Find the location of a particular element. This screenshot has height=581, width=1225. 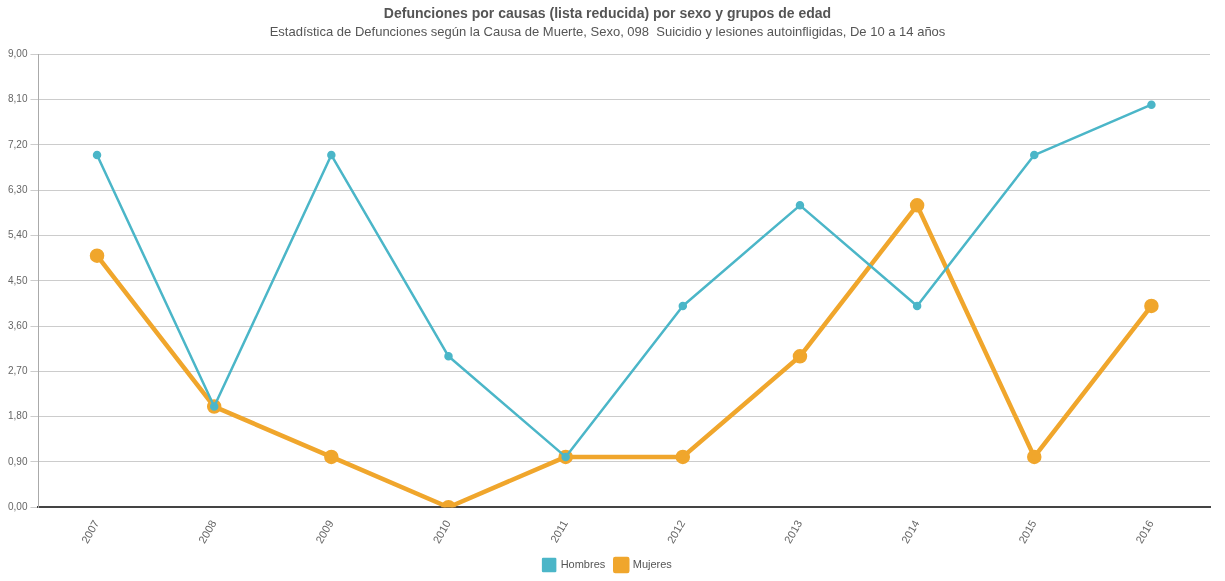

chart-title: Defunciones por causas (lista reducida) por sexo y grupos de edad is located at coordinates (607, 13).